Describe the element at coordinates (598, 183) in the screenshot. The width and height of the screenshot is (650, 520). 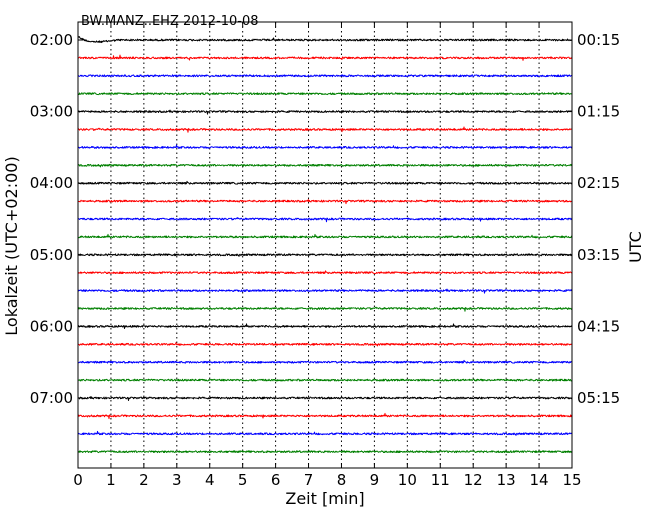
I see `y-tick-label-right-2: 02:15` at that location.